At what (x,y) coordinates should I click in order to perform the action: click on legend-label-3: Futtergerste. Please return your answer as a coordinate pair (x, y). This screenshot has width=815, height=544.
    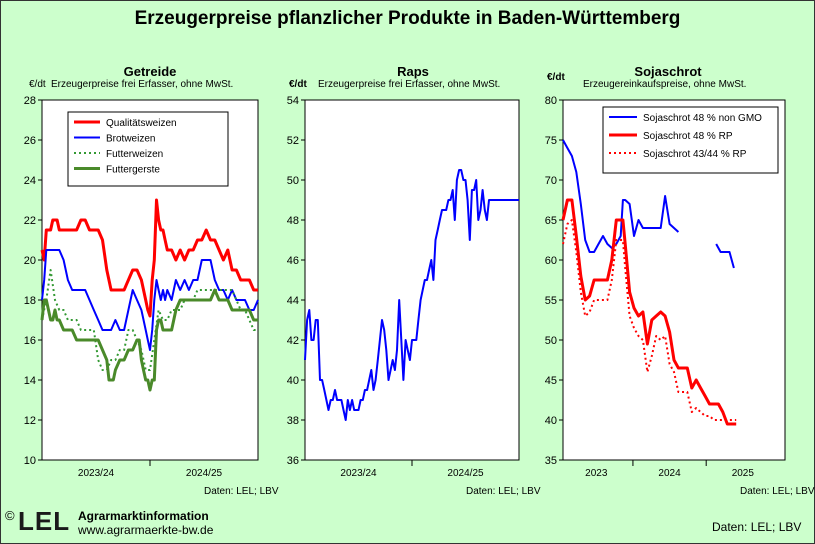
    Looking at the image, I should click on (133, 170).